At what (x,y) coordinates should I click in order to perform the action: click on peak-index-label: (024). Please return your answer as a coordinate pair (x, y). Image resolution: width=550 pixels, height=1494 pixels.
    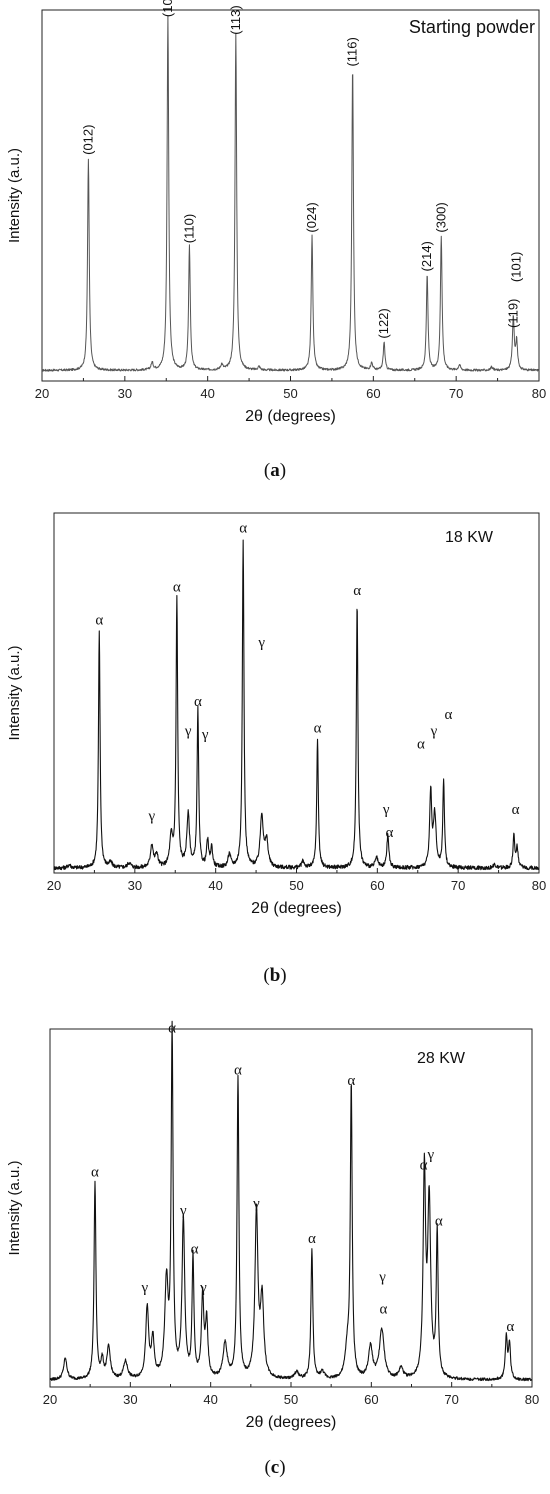
    Looking at the image, I should click on (311, 217).